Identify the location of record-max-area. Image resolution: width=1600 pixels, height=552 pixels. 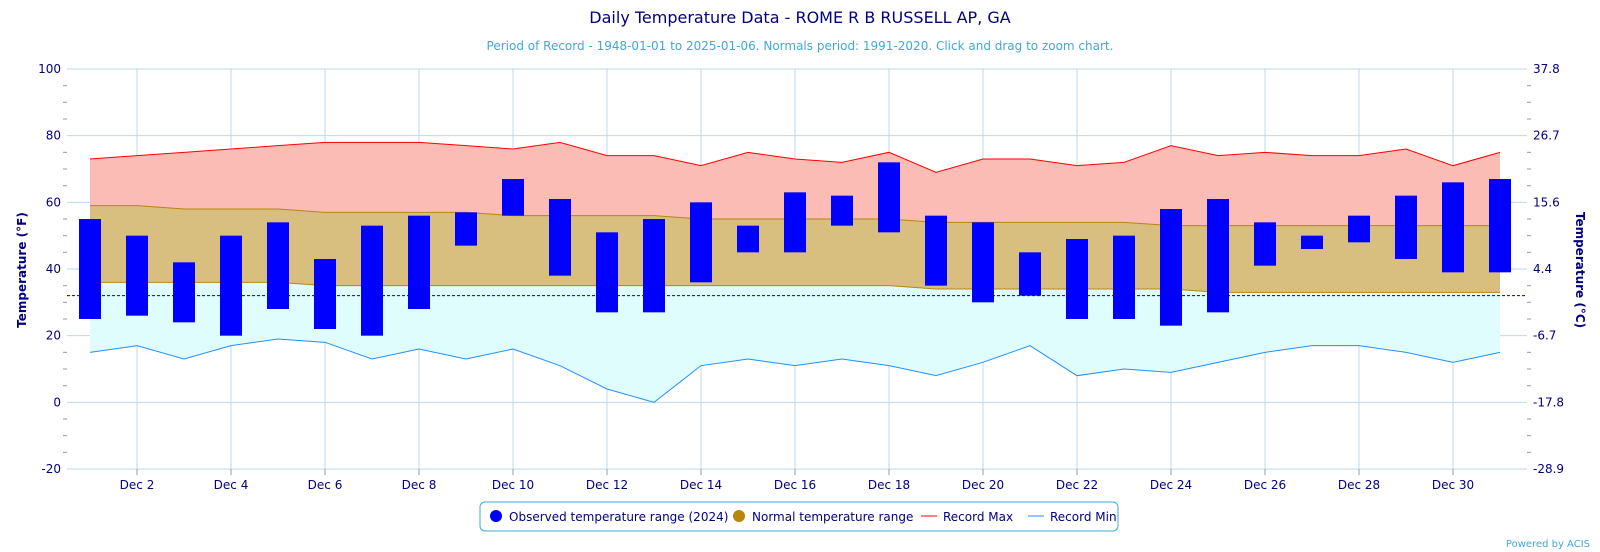
(795, 184).